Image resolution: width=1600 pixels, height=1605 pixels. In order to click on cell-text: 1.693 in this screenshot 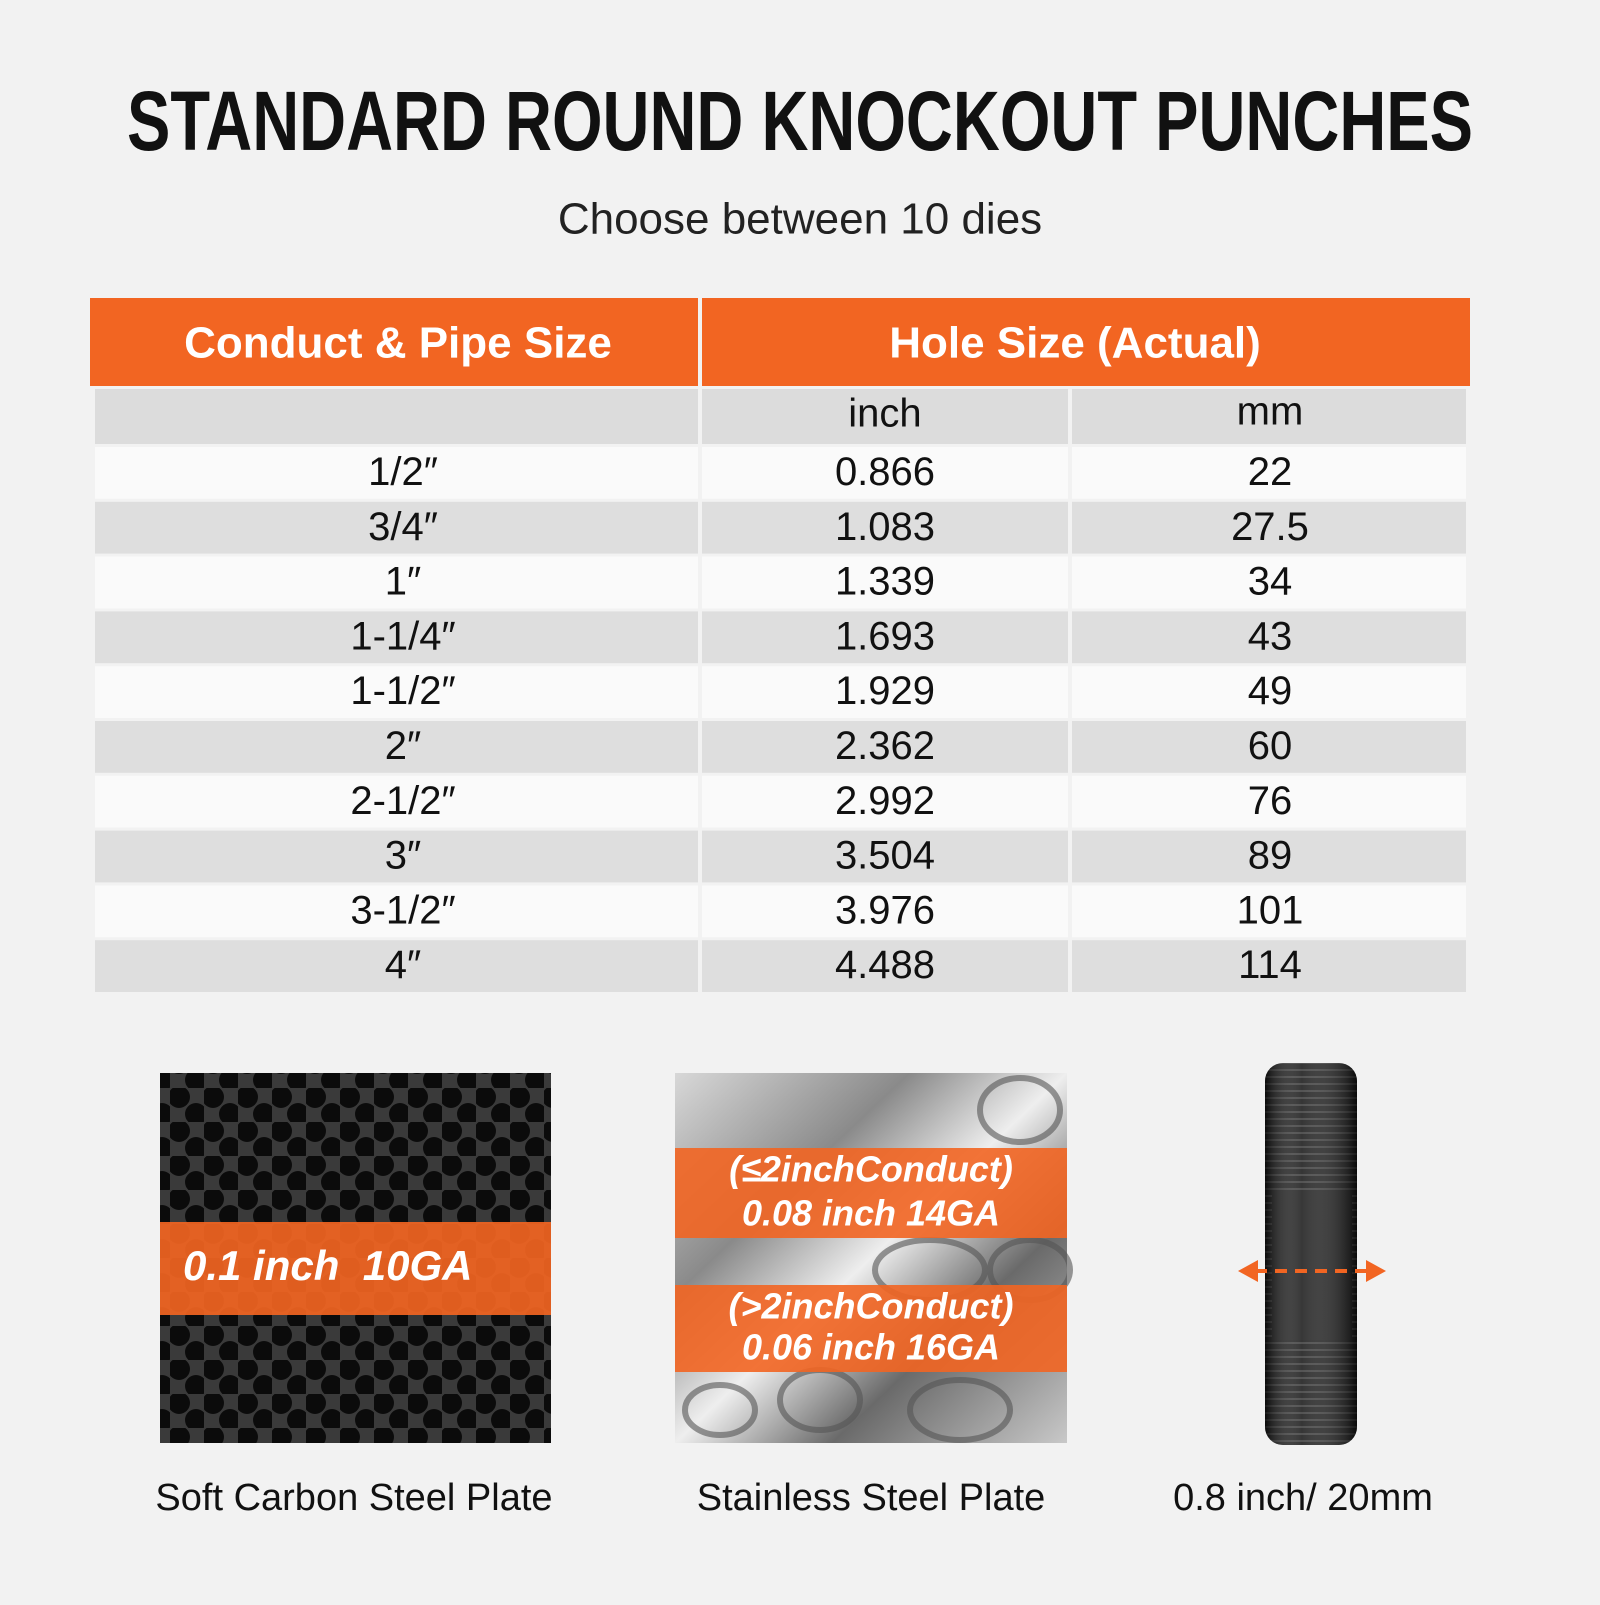, I will do `click(885, 636)`.